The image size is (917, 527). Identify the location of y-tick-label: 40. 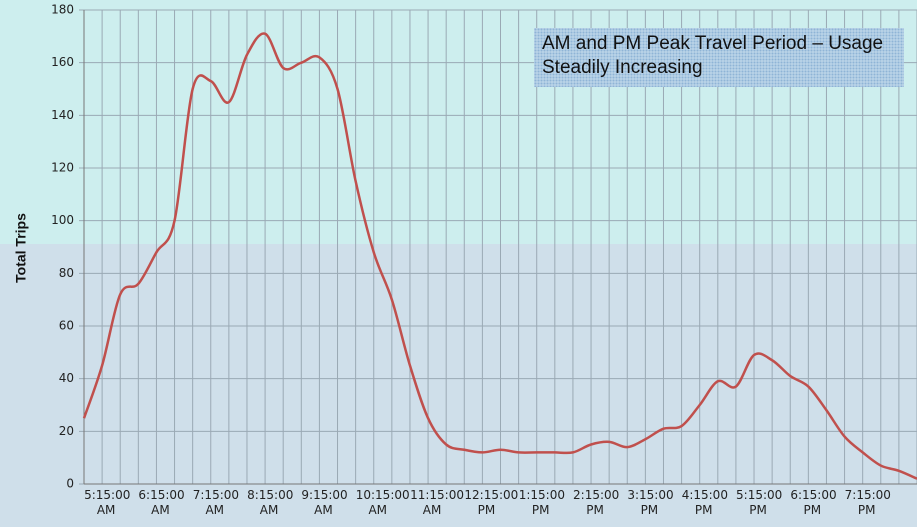
(66, 378).